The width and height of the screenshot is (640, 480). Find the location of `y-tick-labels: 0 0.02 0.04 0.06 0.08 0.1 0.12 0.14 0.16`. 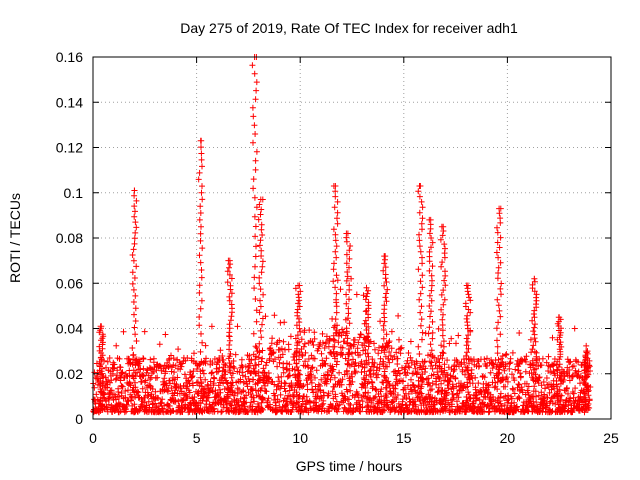

y-tick-labels: 0 0.02 0.04 0.06 0.08 0.1 0.12 0.14 0.16 is located at coordinates (69, 238).